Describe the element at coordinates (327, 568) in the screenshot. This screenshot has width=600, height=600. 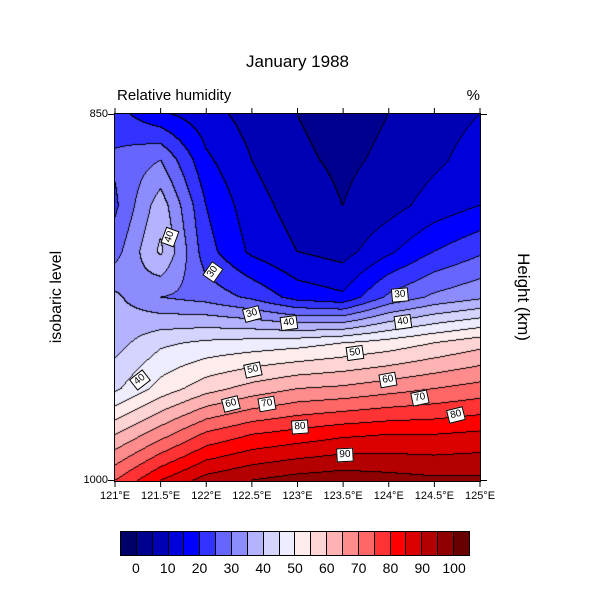
I see `colorbar-tick-label: 60` at that location.